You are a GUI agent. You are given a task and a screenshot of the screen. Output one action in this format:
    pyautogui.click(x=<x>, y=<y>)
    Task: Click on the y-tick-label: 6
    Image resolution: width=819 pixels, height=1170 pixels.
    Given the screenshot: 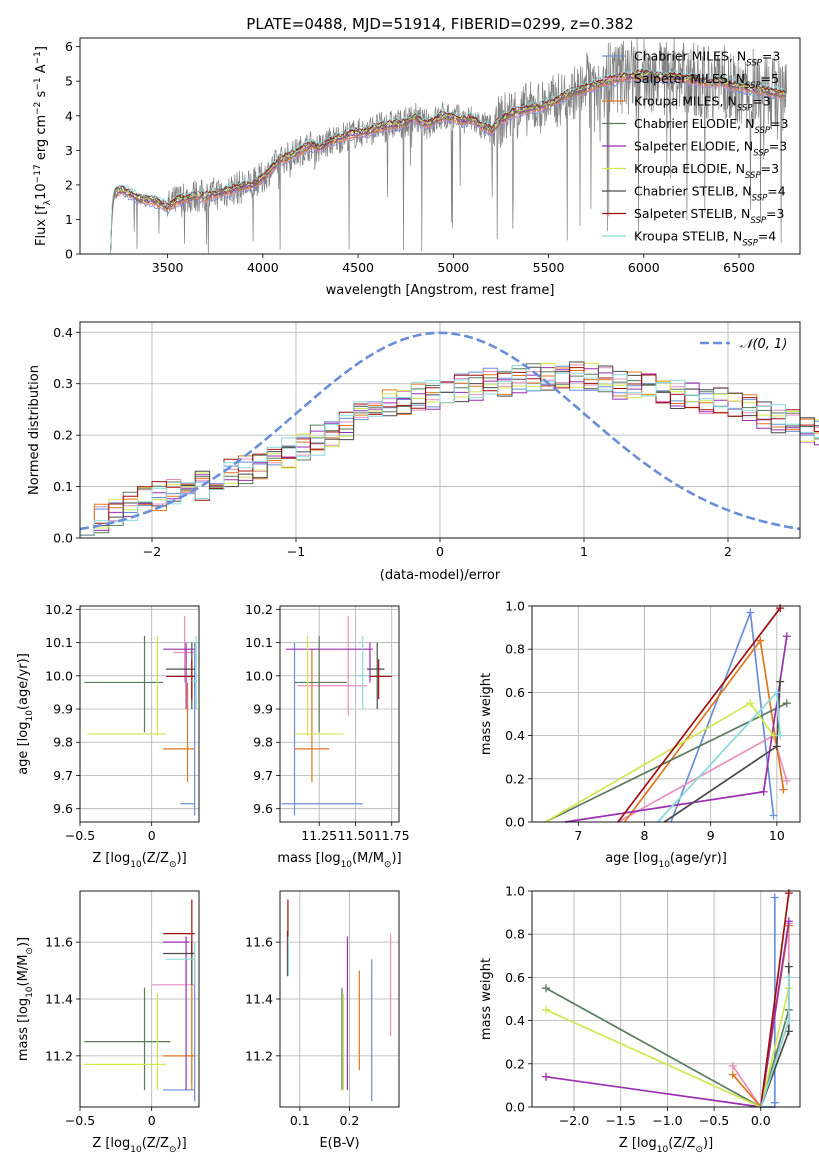 What is the action you would take?
    pyautogui.click(x=69, y=46)
    